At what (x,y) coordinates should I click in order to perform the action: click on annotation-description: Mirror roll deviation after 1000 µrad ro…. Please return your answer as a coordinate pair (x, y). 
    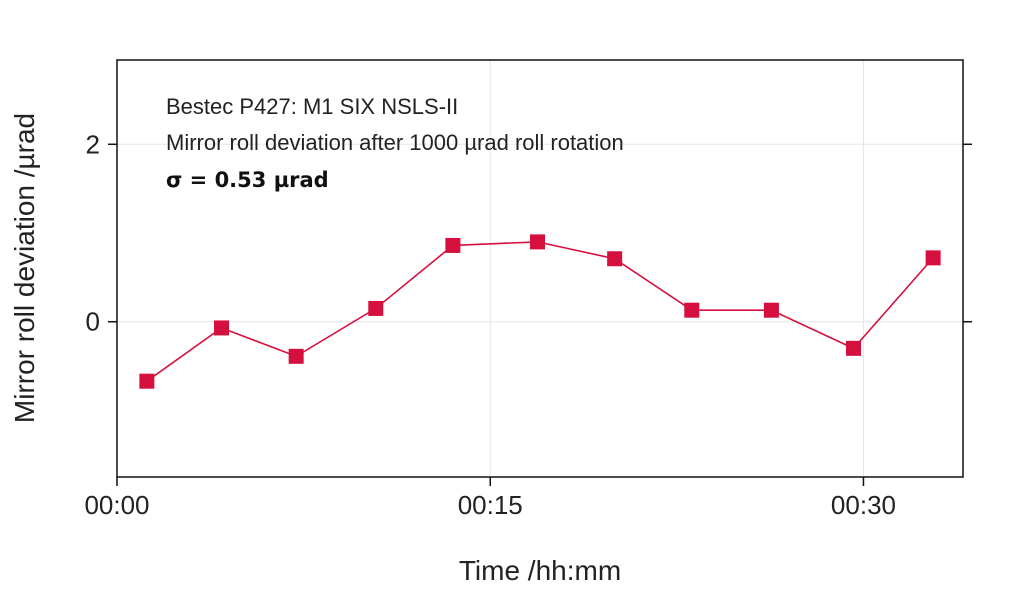
    Looking at the image, I should click on (395, 142).